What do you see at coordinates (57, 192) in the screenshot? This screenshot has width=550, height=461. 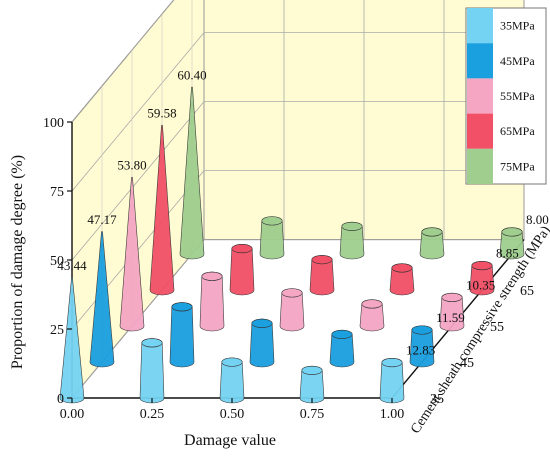 I see `y-tick-label: 75` at bounding box center [57, 192].